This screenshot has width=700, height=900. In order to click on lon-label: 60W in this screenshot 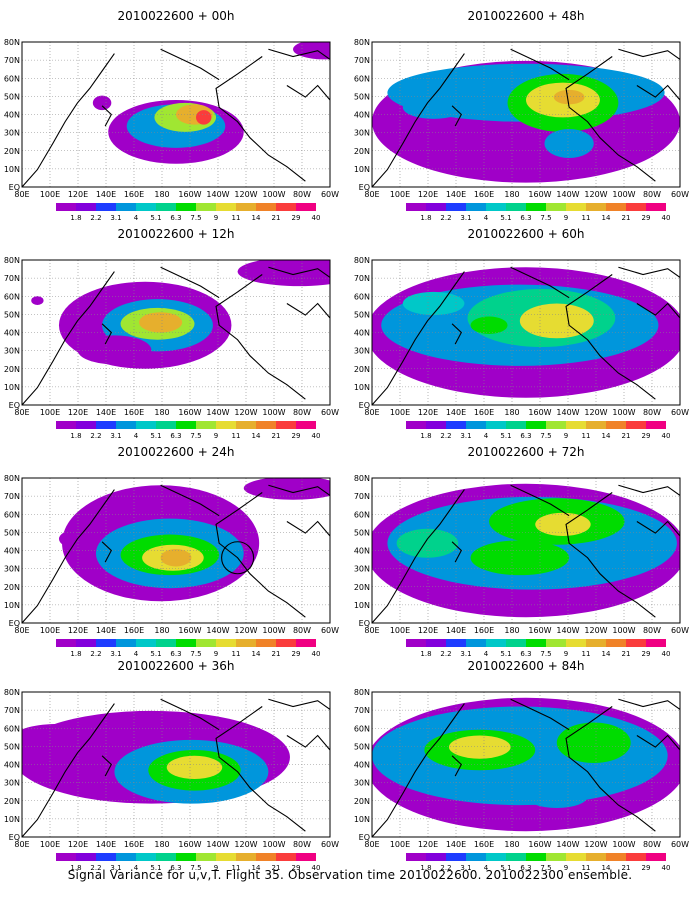, I will do `click(330, 844)`.